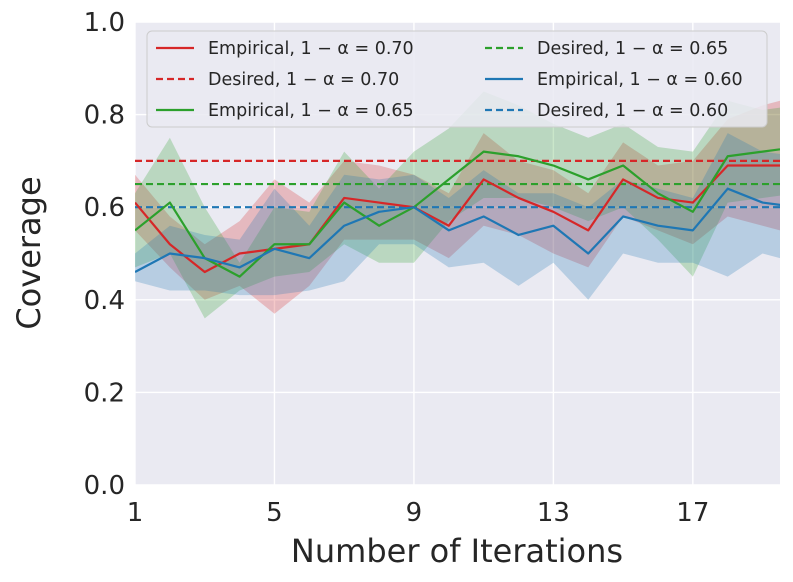  Describe the element at coordinates (104, 393) in the screenshot. I see `y-tick-label: 0.2` at that location.